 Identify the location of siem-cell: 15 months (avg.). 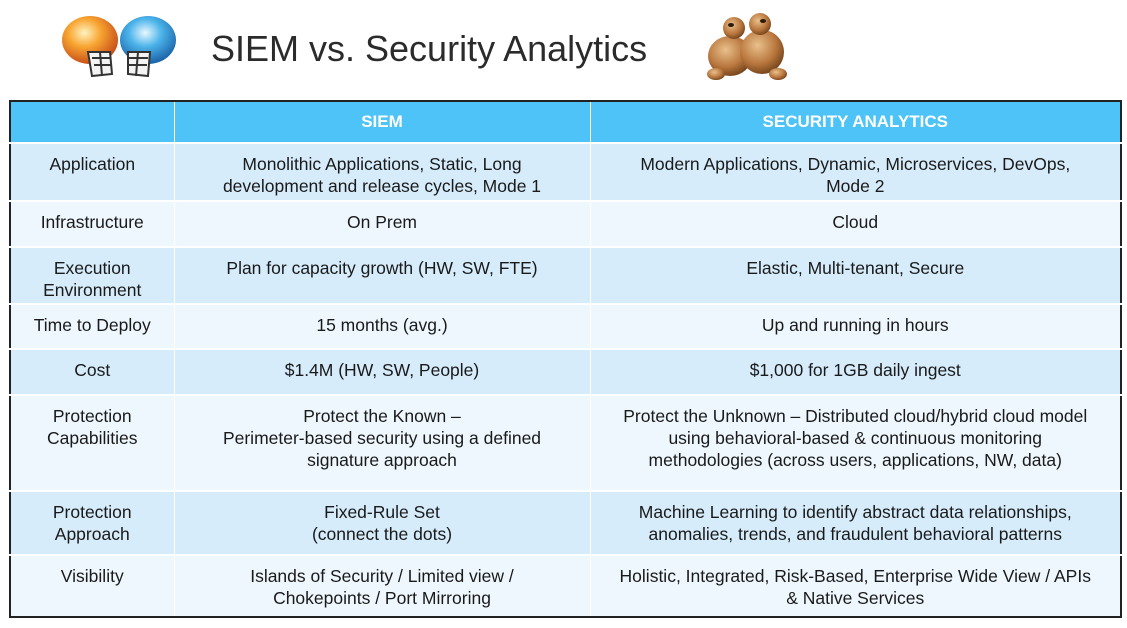
(382, 326).